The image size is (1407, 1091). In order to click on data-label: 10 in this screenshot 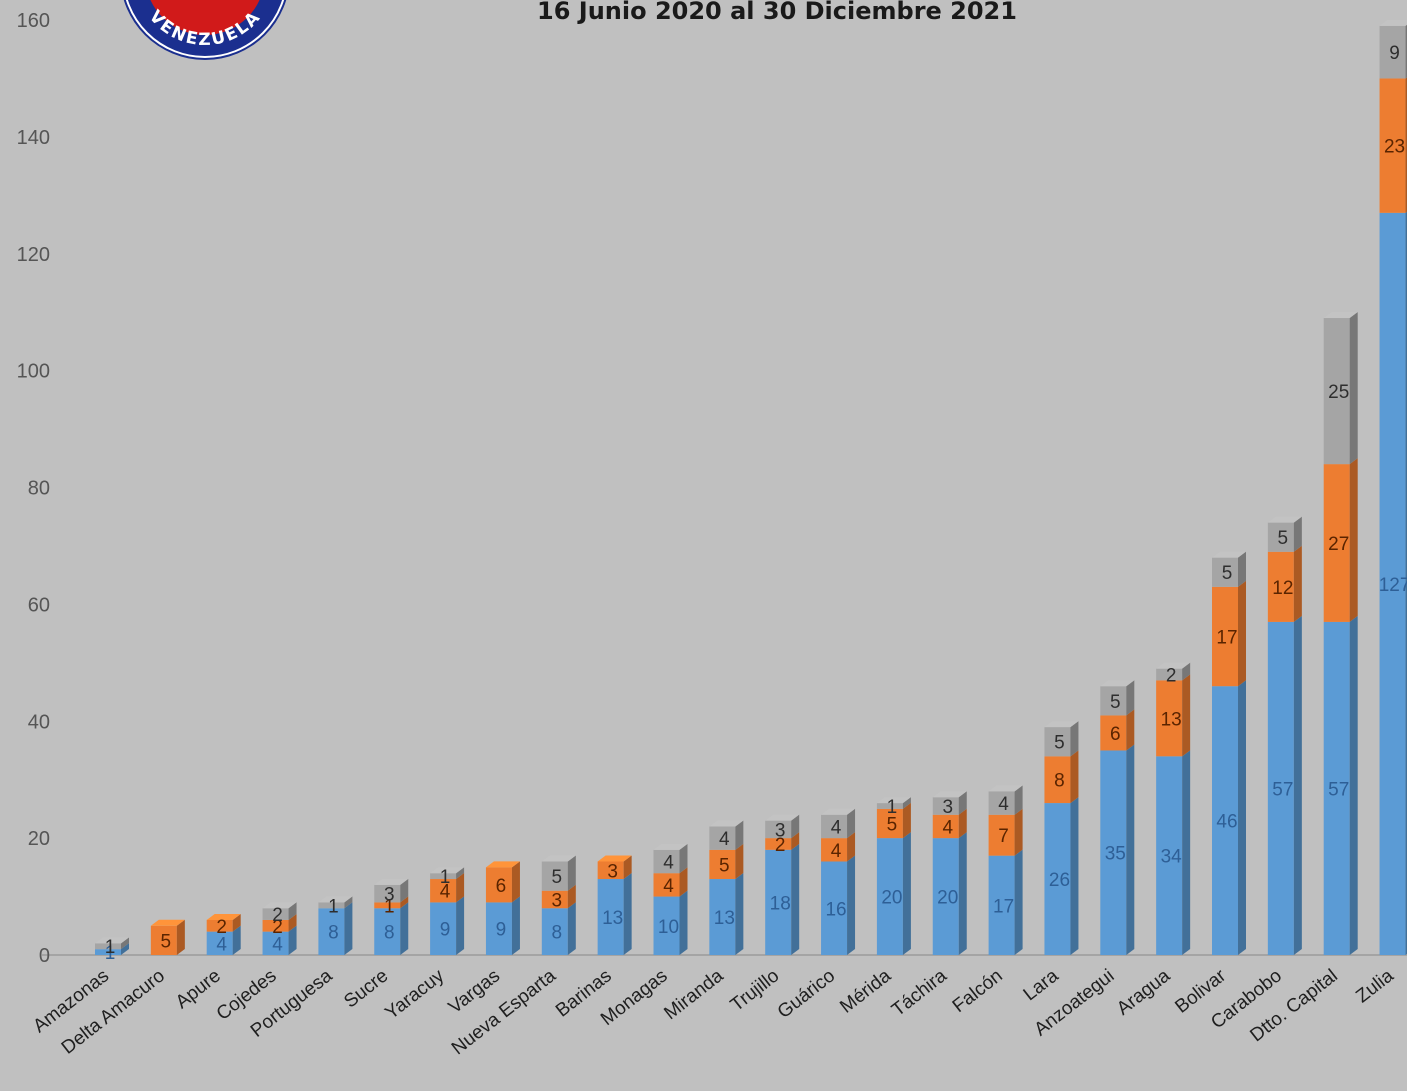, I will do `click(668, 927)`.